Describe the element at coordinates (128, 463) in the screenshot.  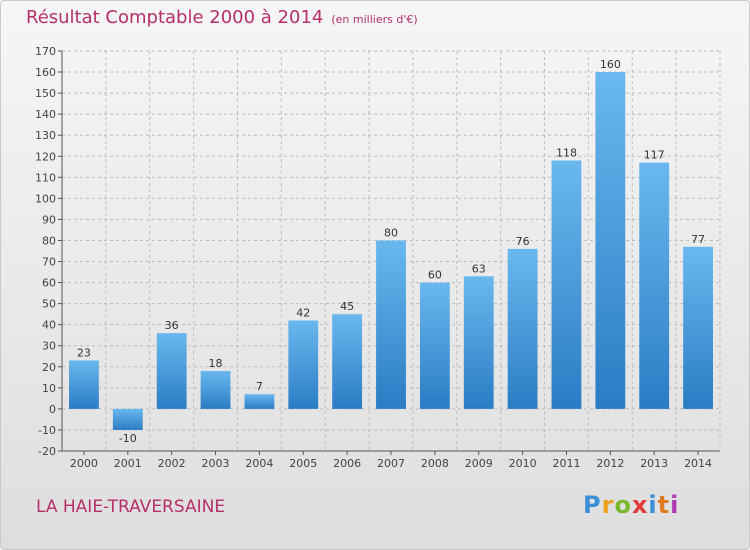
I see `x-tick-label: 2001` at that location.